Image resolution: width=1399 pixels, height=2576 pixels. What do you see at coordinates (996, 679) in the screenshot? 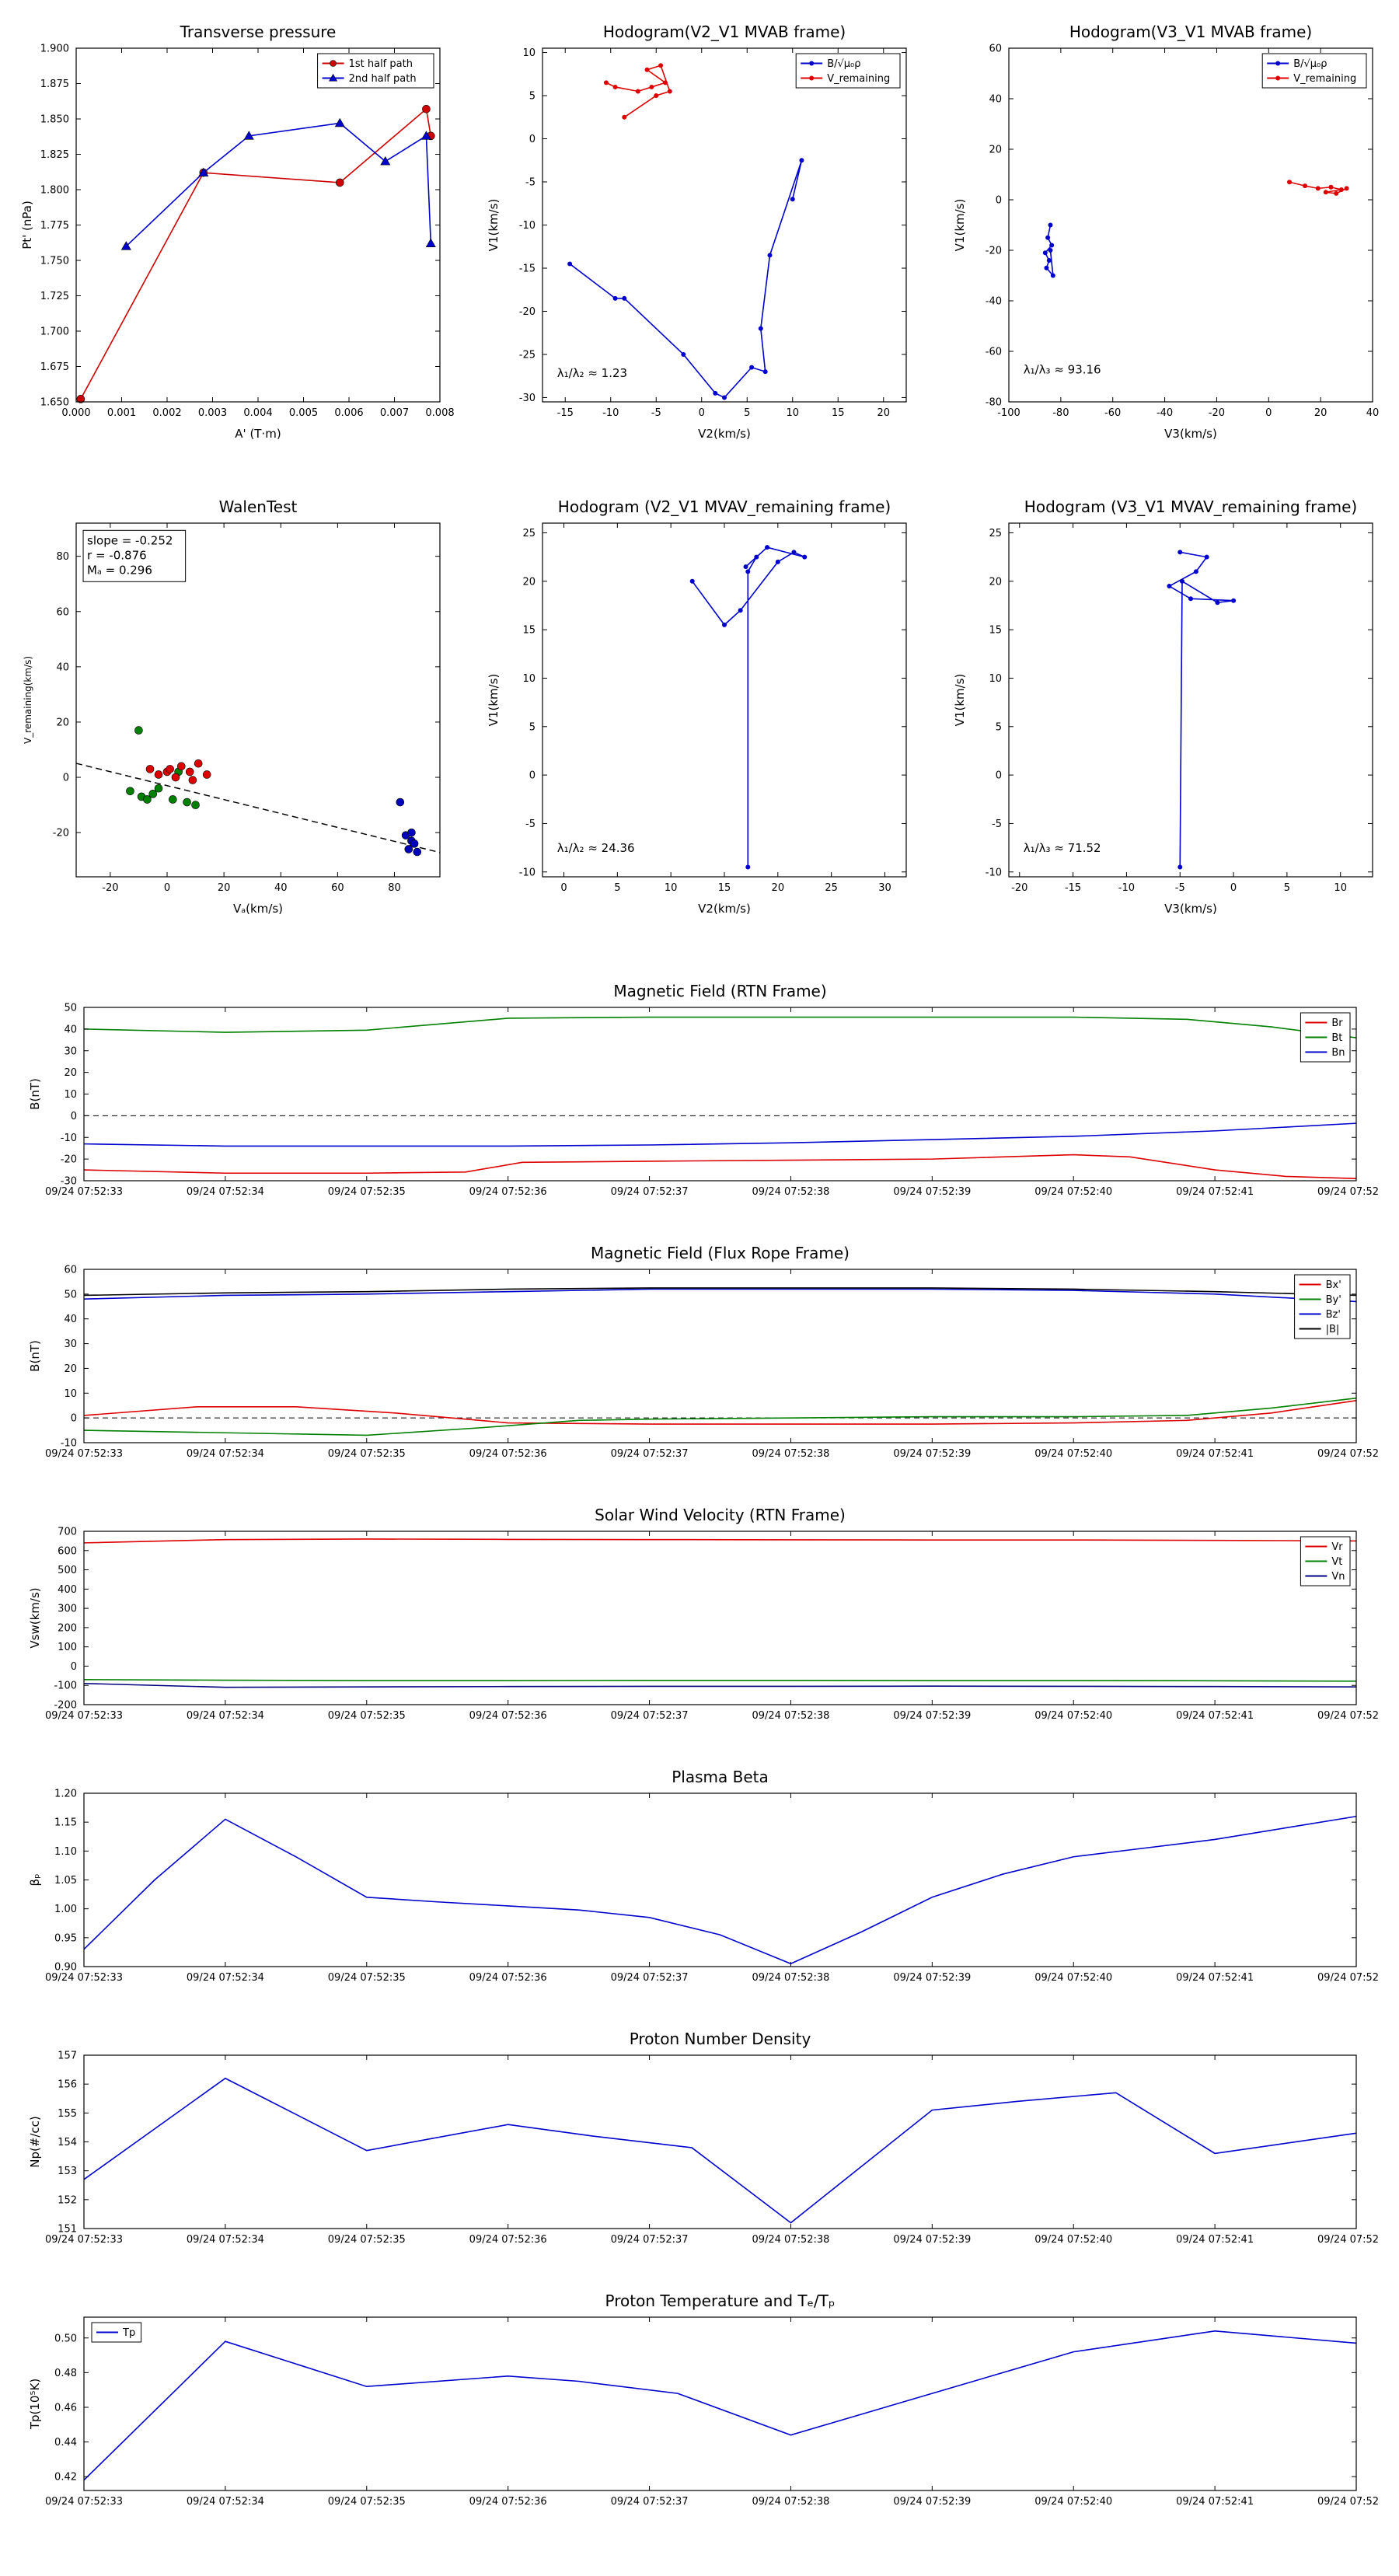
I see `svg-text: 10` at bounding box center [996, 679].